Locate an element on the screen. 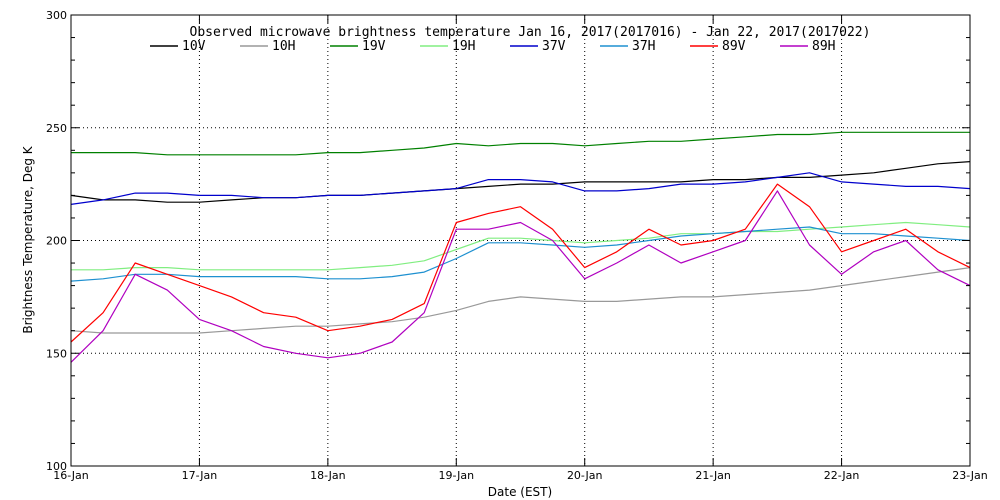 The width and height of the screenshot is (1000, 500). series-line-37h is located at coordinates (520, 254).